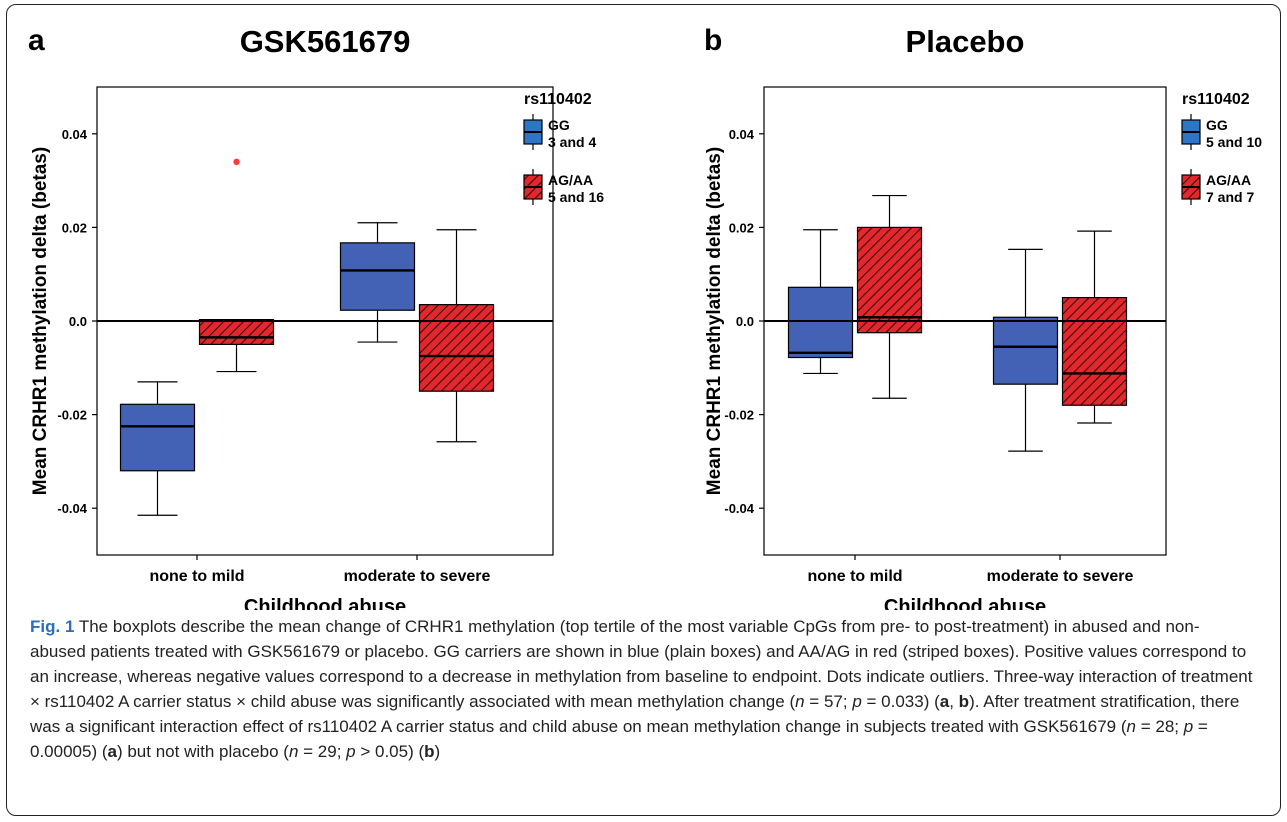 The width and height of the screenshot is (1287, 822). I want to click on legend: rs110402 GG3 and 4 AG/AA5 and 16, so click(563, 148).